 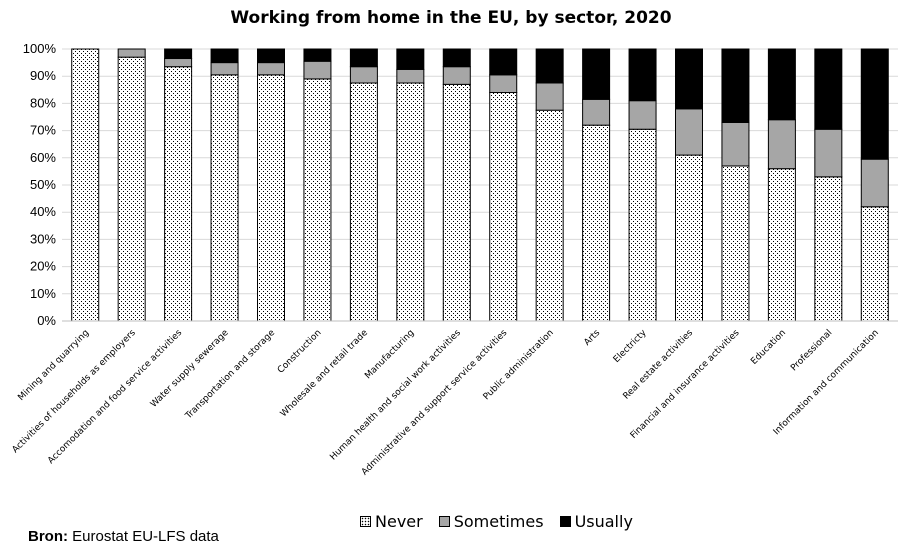 What do you see at coordinates (689, 238) in the screenshot?
I see `bar-never-real-estate-activities` at bounding box center [689, 238].